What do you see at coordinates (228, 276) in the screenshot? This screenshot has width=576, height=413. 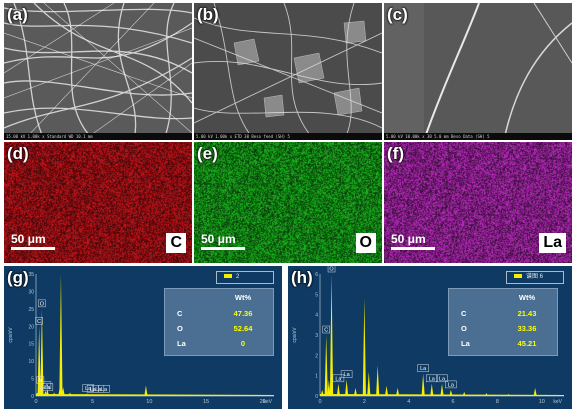 I see `legend-swatch-g` at bounding box center [228, 276].